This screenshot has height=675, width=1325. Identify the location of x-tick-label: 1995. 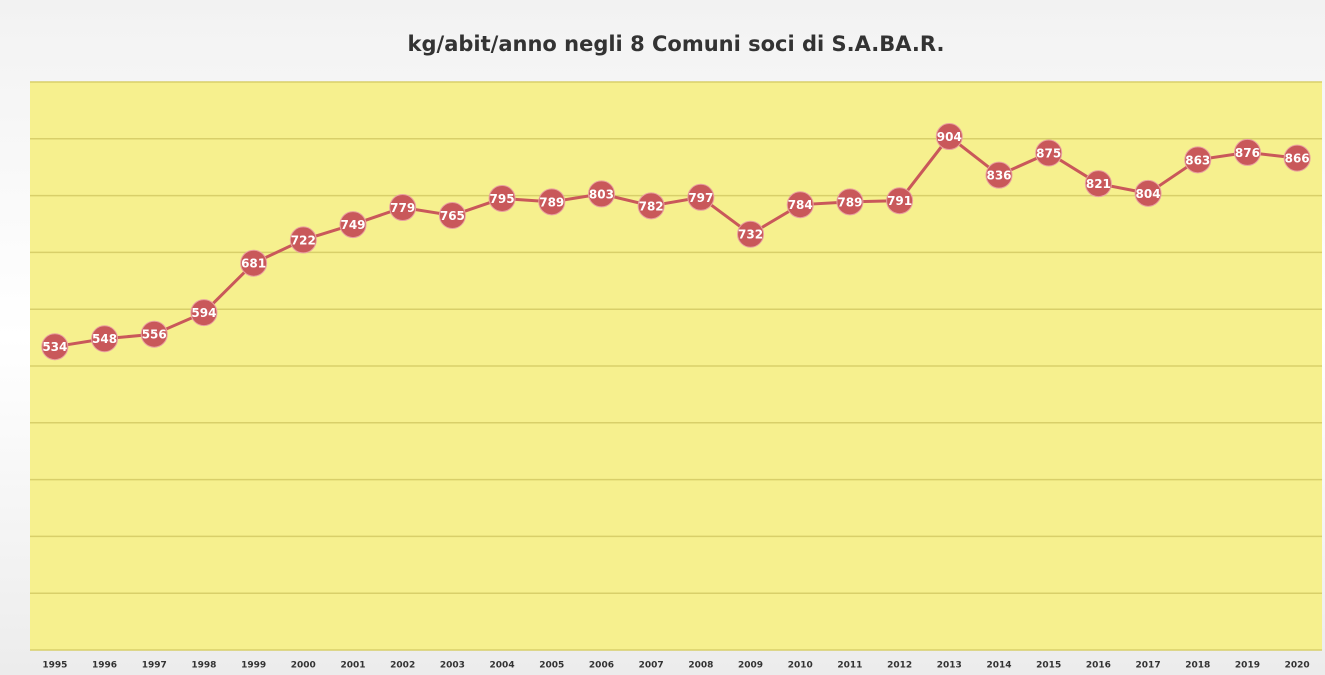
(54, 666).